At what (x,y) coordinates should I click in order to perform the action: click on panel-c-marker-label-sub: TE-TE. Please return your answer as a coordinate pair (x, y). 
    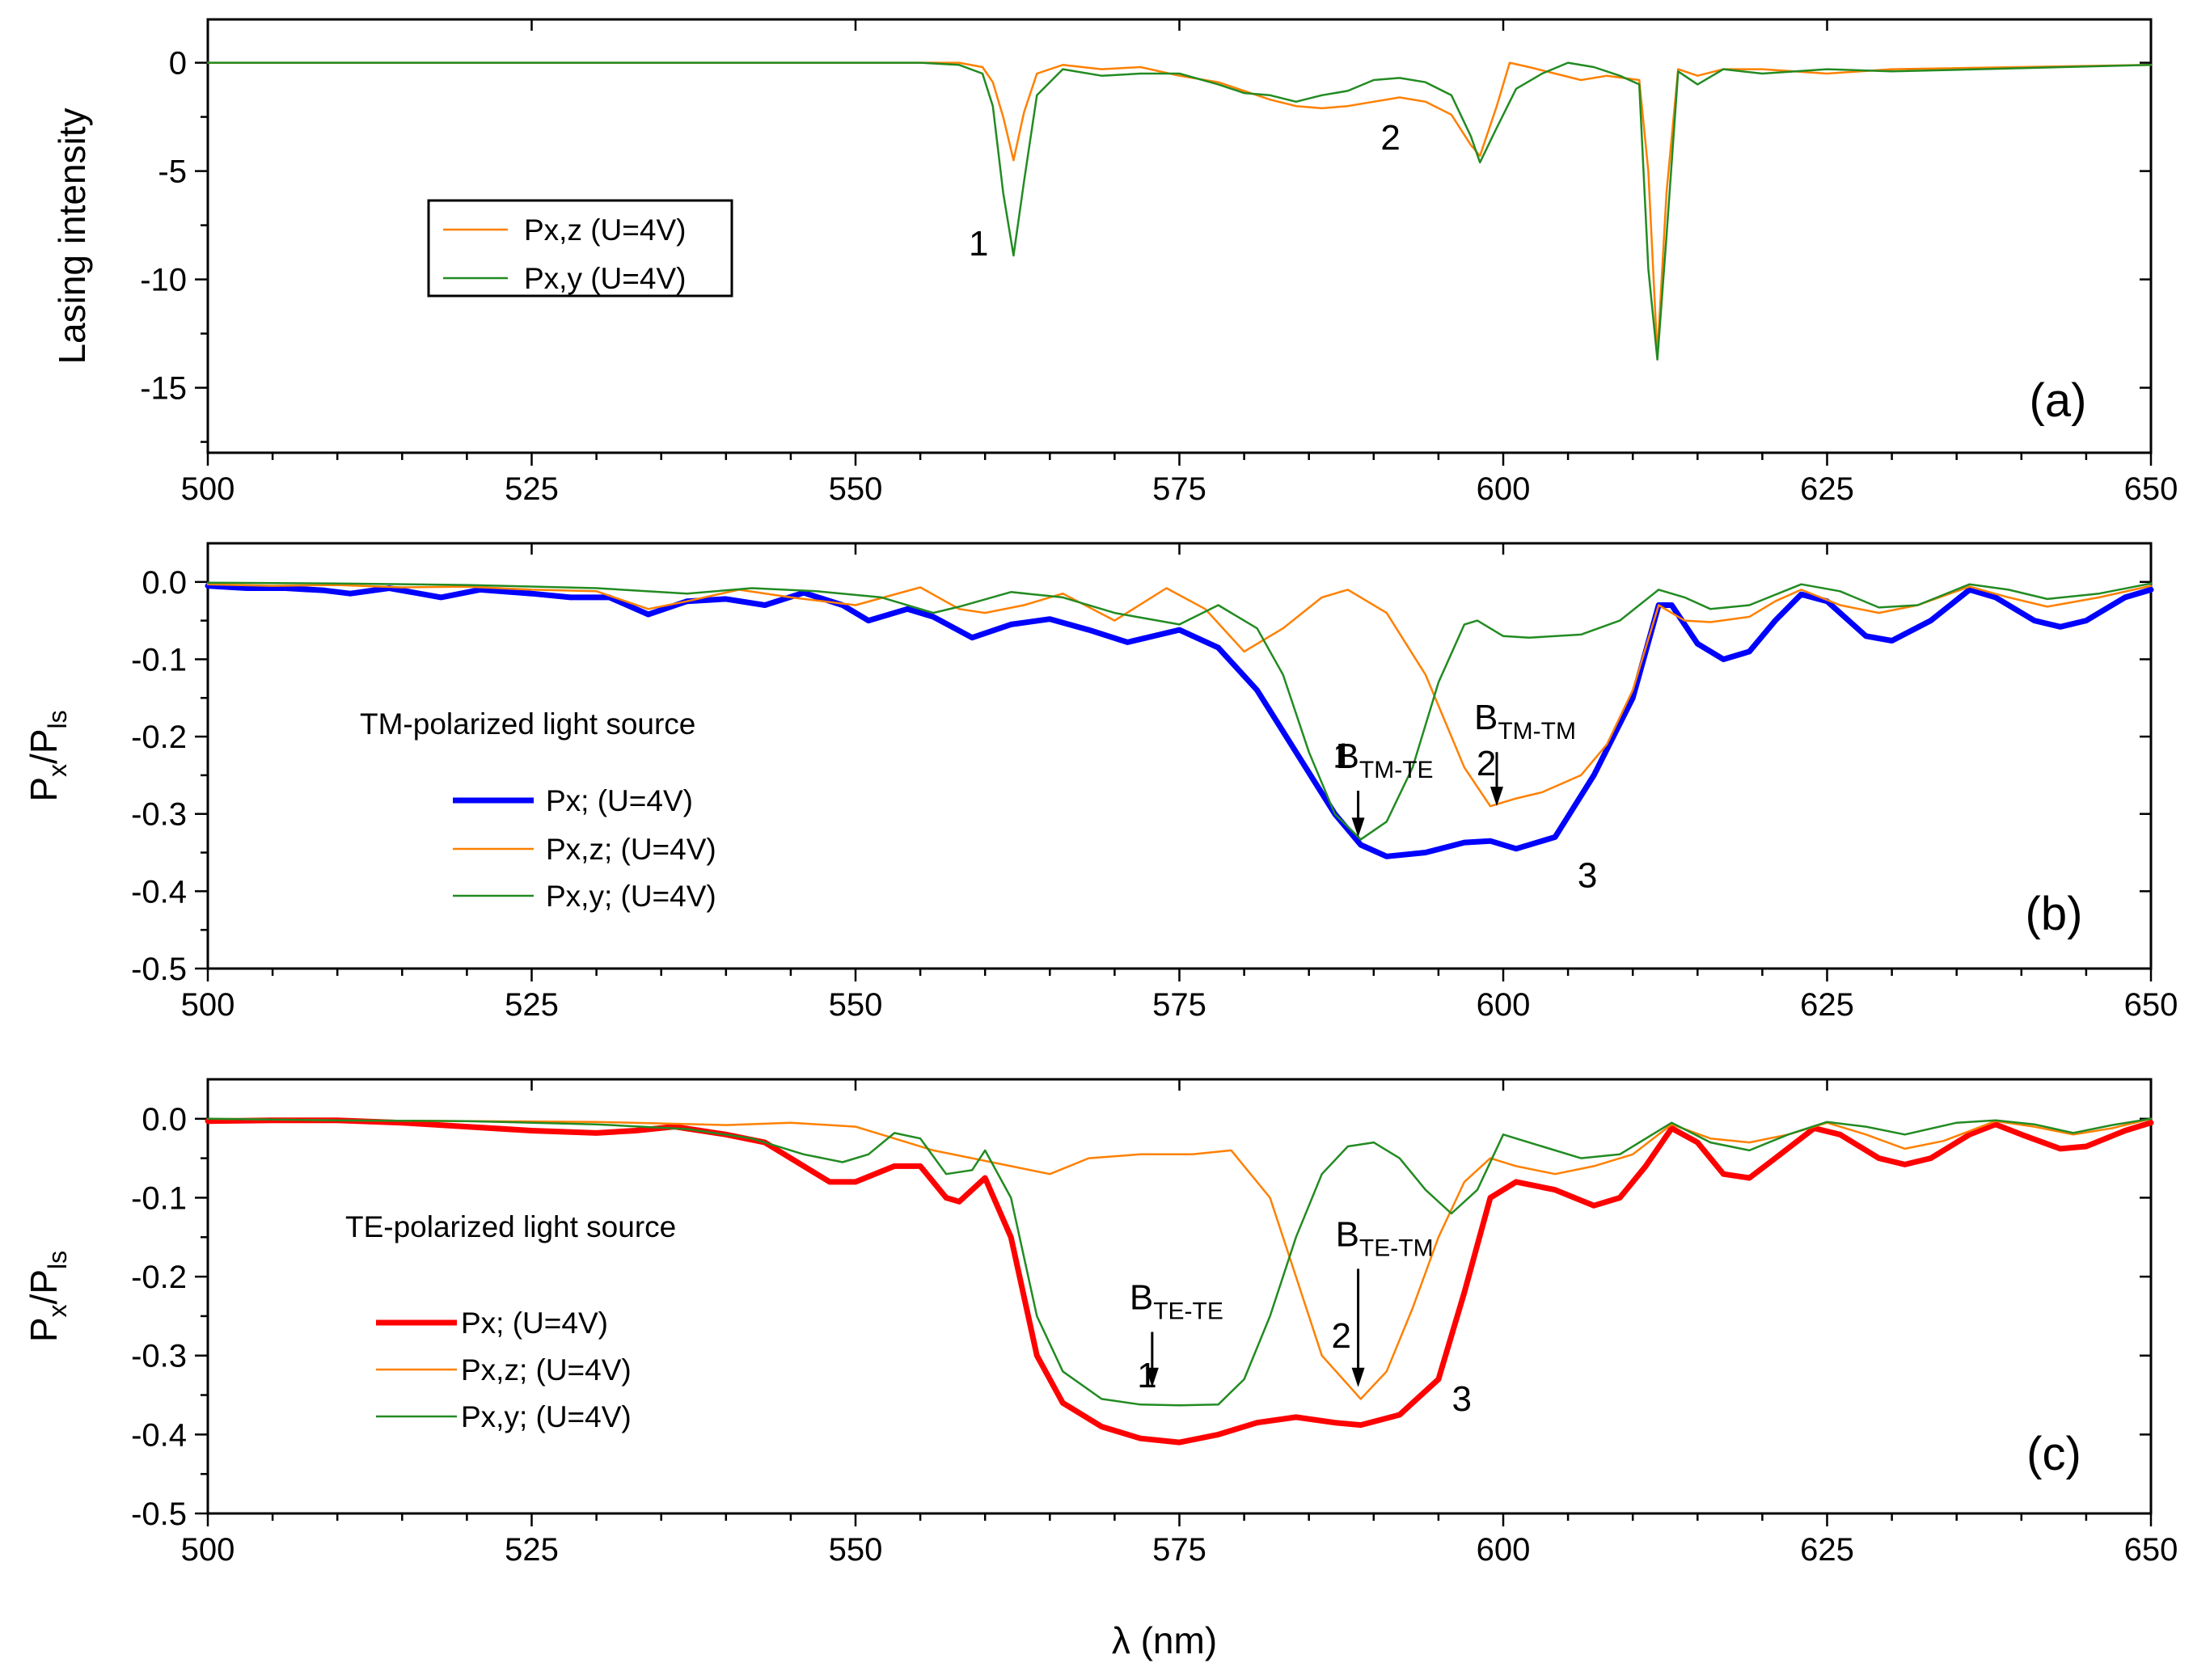
    Looking at the image, I should click on (1188, 1311).